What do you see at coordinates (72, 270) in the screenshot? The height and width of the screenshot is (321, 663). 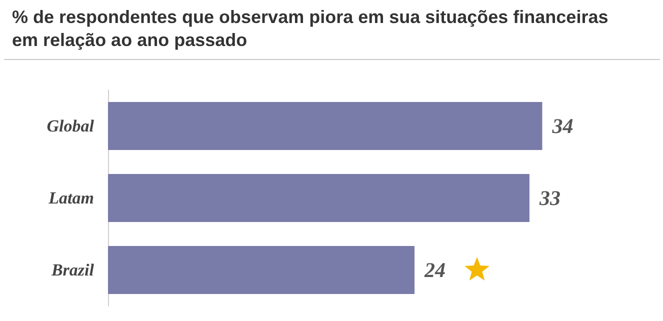 I see `y-tick-label: Brazil` at bounding box center [72, 270].